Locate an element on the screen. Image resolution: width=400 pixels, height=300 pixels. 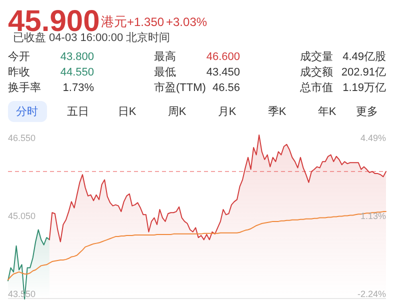
text: 总市值 is located at coordinates (316, 87).